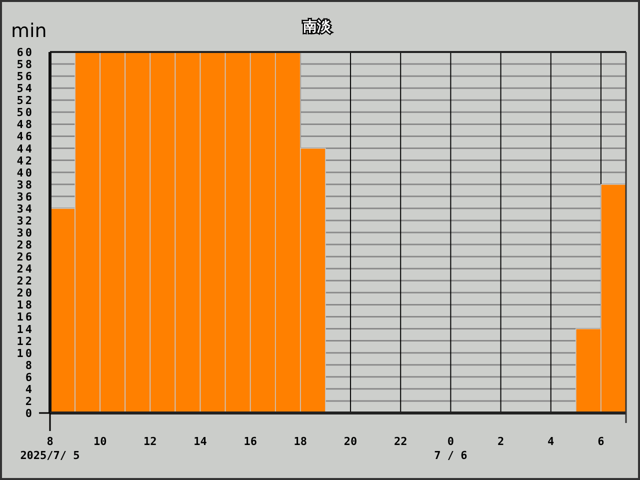 Image resolution: width=640 pixels, height=480 pixels. Describe the element at coordinates (451, 455) in the screenshot. I see `text: 7 / 6` at that location.